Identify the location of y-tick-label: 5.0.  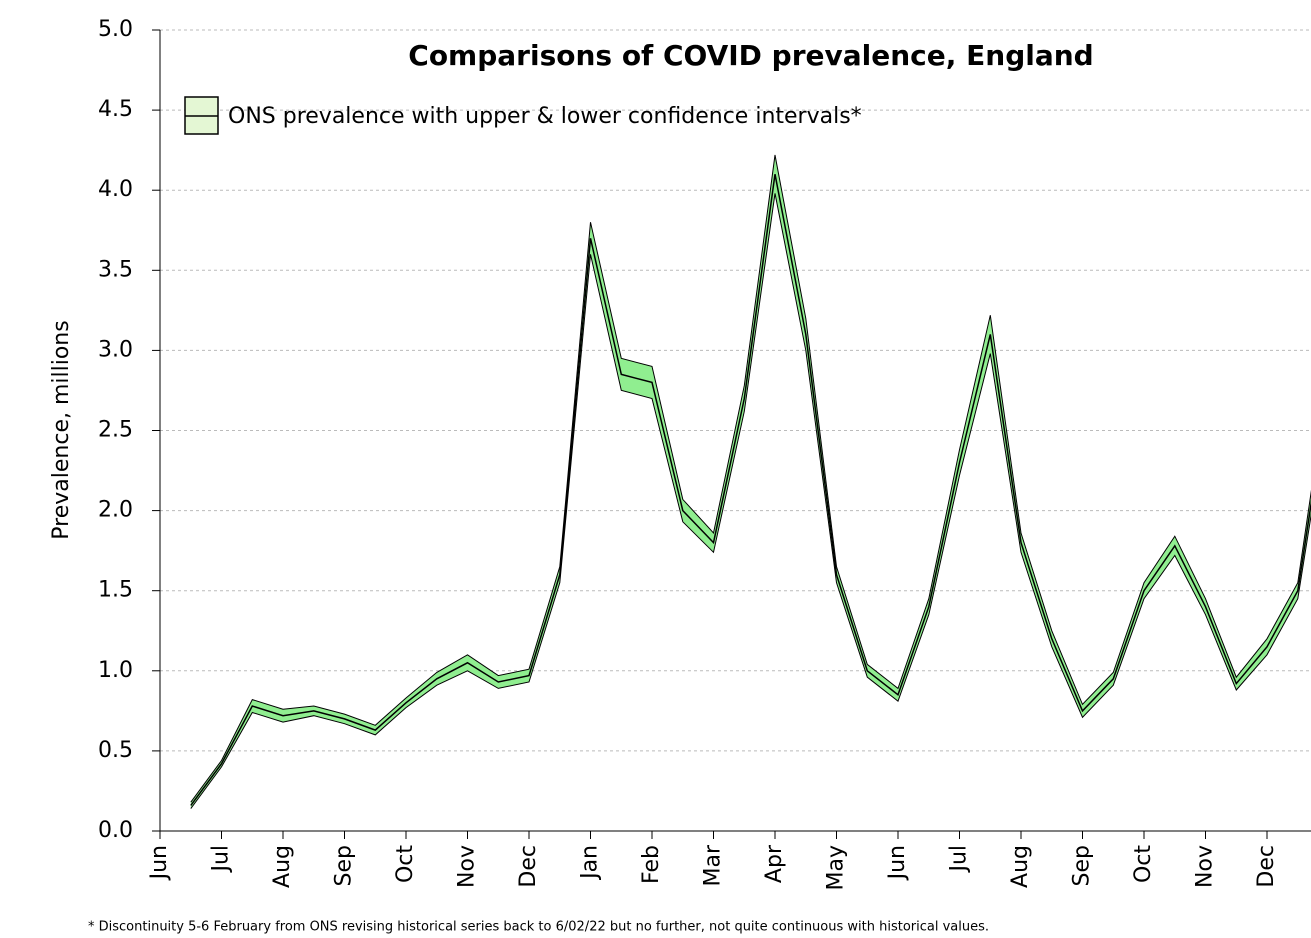
(115, 29).